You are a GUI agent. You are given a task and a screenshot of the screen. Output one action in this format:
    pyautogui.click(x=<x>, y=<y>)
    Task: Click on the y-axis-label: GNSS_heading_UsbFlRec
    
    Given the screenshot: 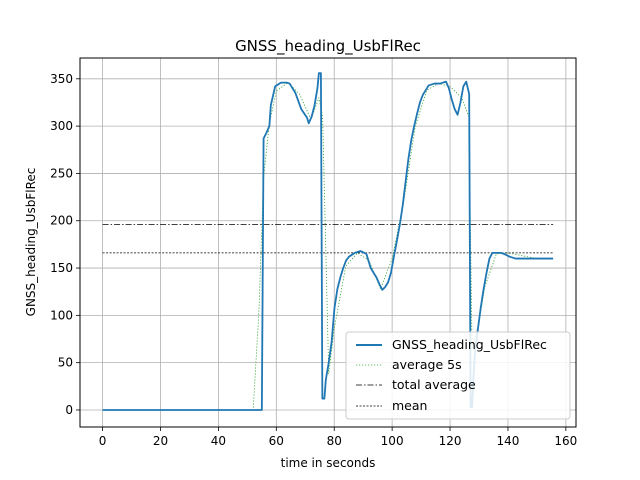 What is the action you would take?
    pyautogui.click(x=31, y=242)
    